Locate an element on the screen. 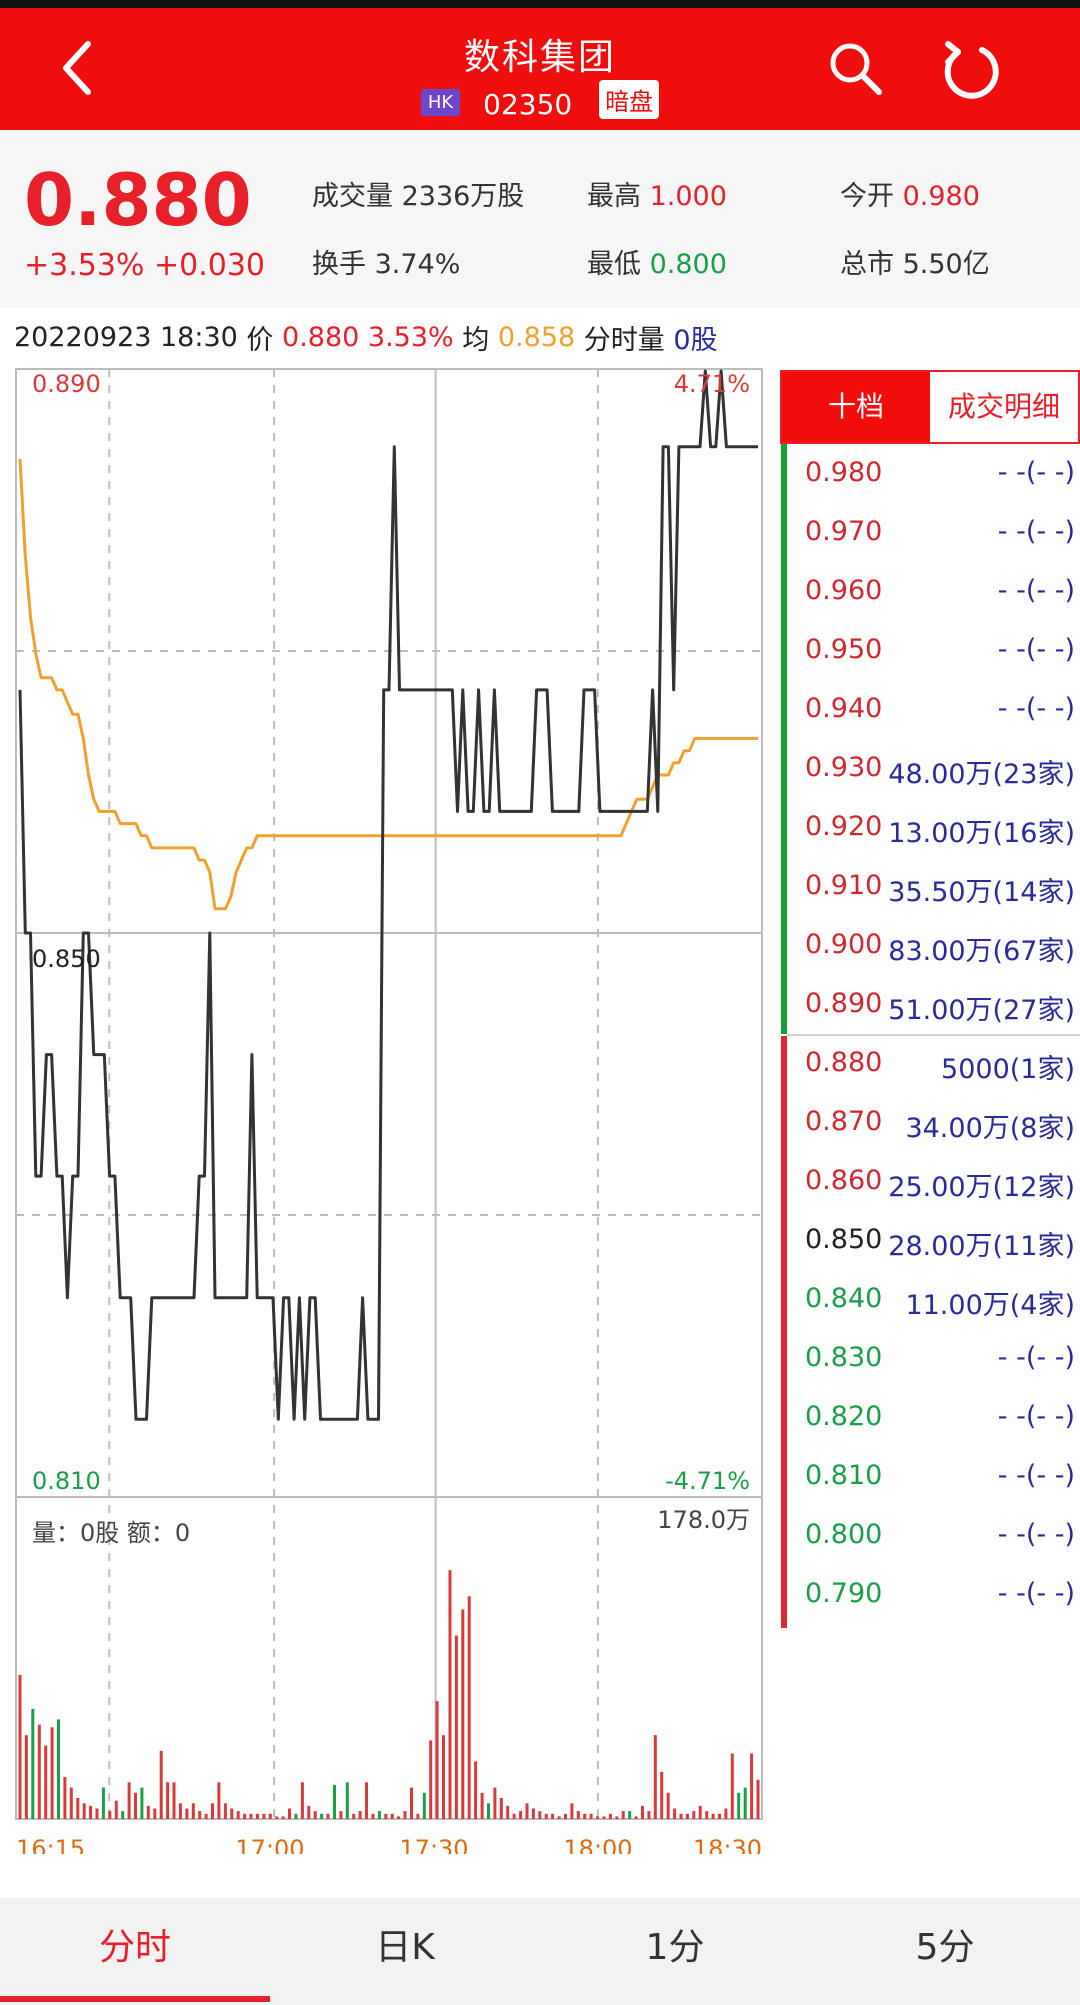 The height and width of the screenshot is (2005, 1080). turnover-stat: 换手 3.74% is located at coordinates (386, 261).